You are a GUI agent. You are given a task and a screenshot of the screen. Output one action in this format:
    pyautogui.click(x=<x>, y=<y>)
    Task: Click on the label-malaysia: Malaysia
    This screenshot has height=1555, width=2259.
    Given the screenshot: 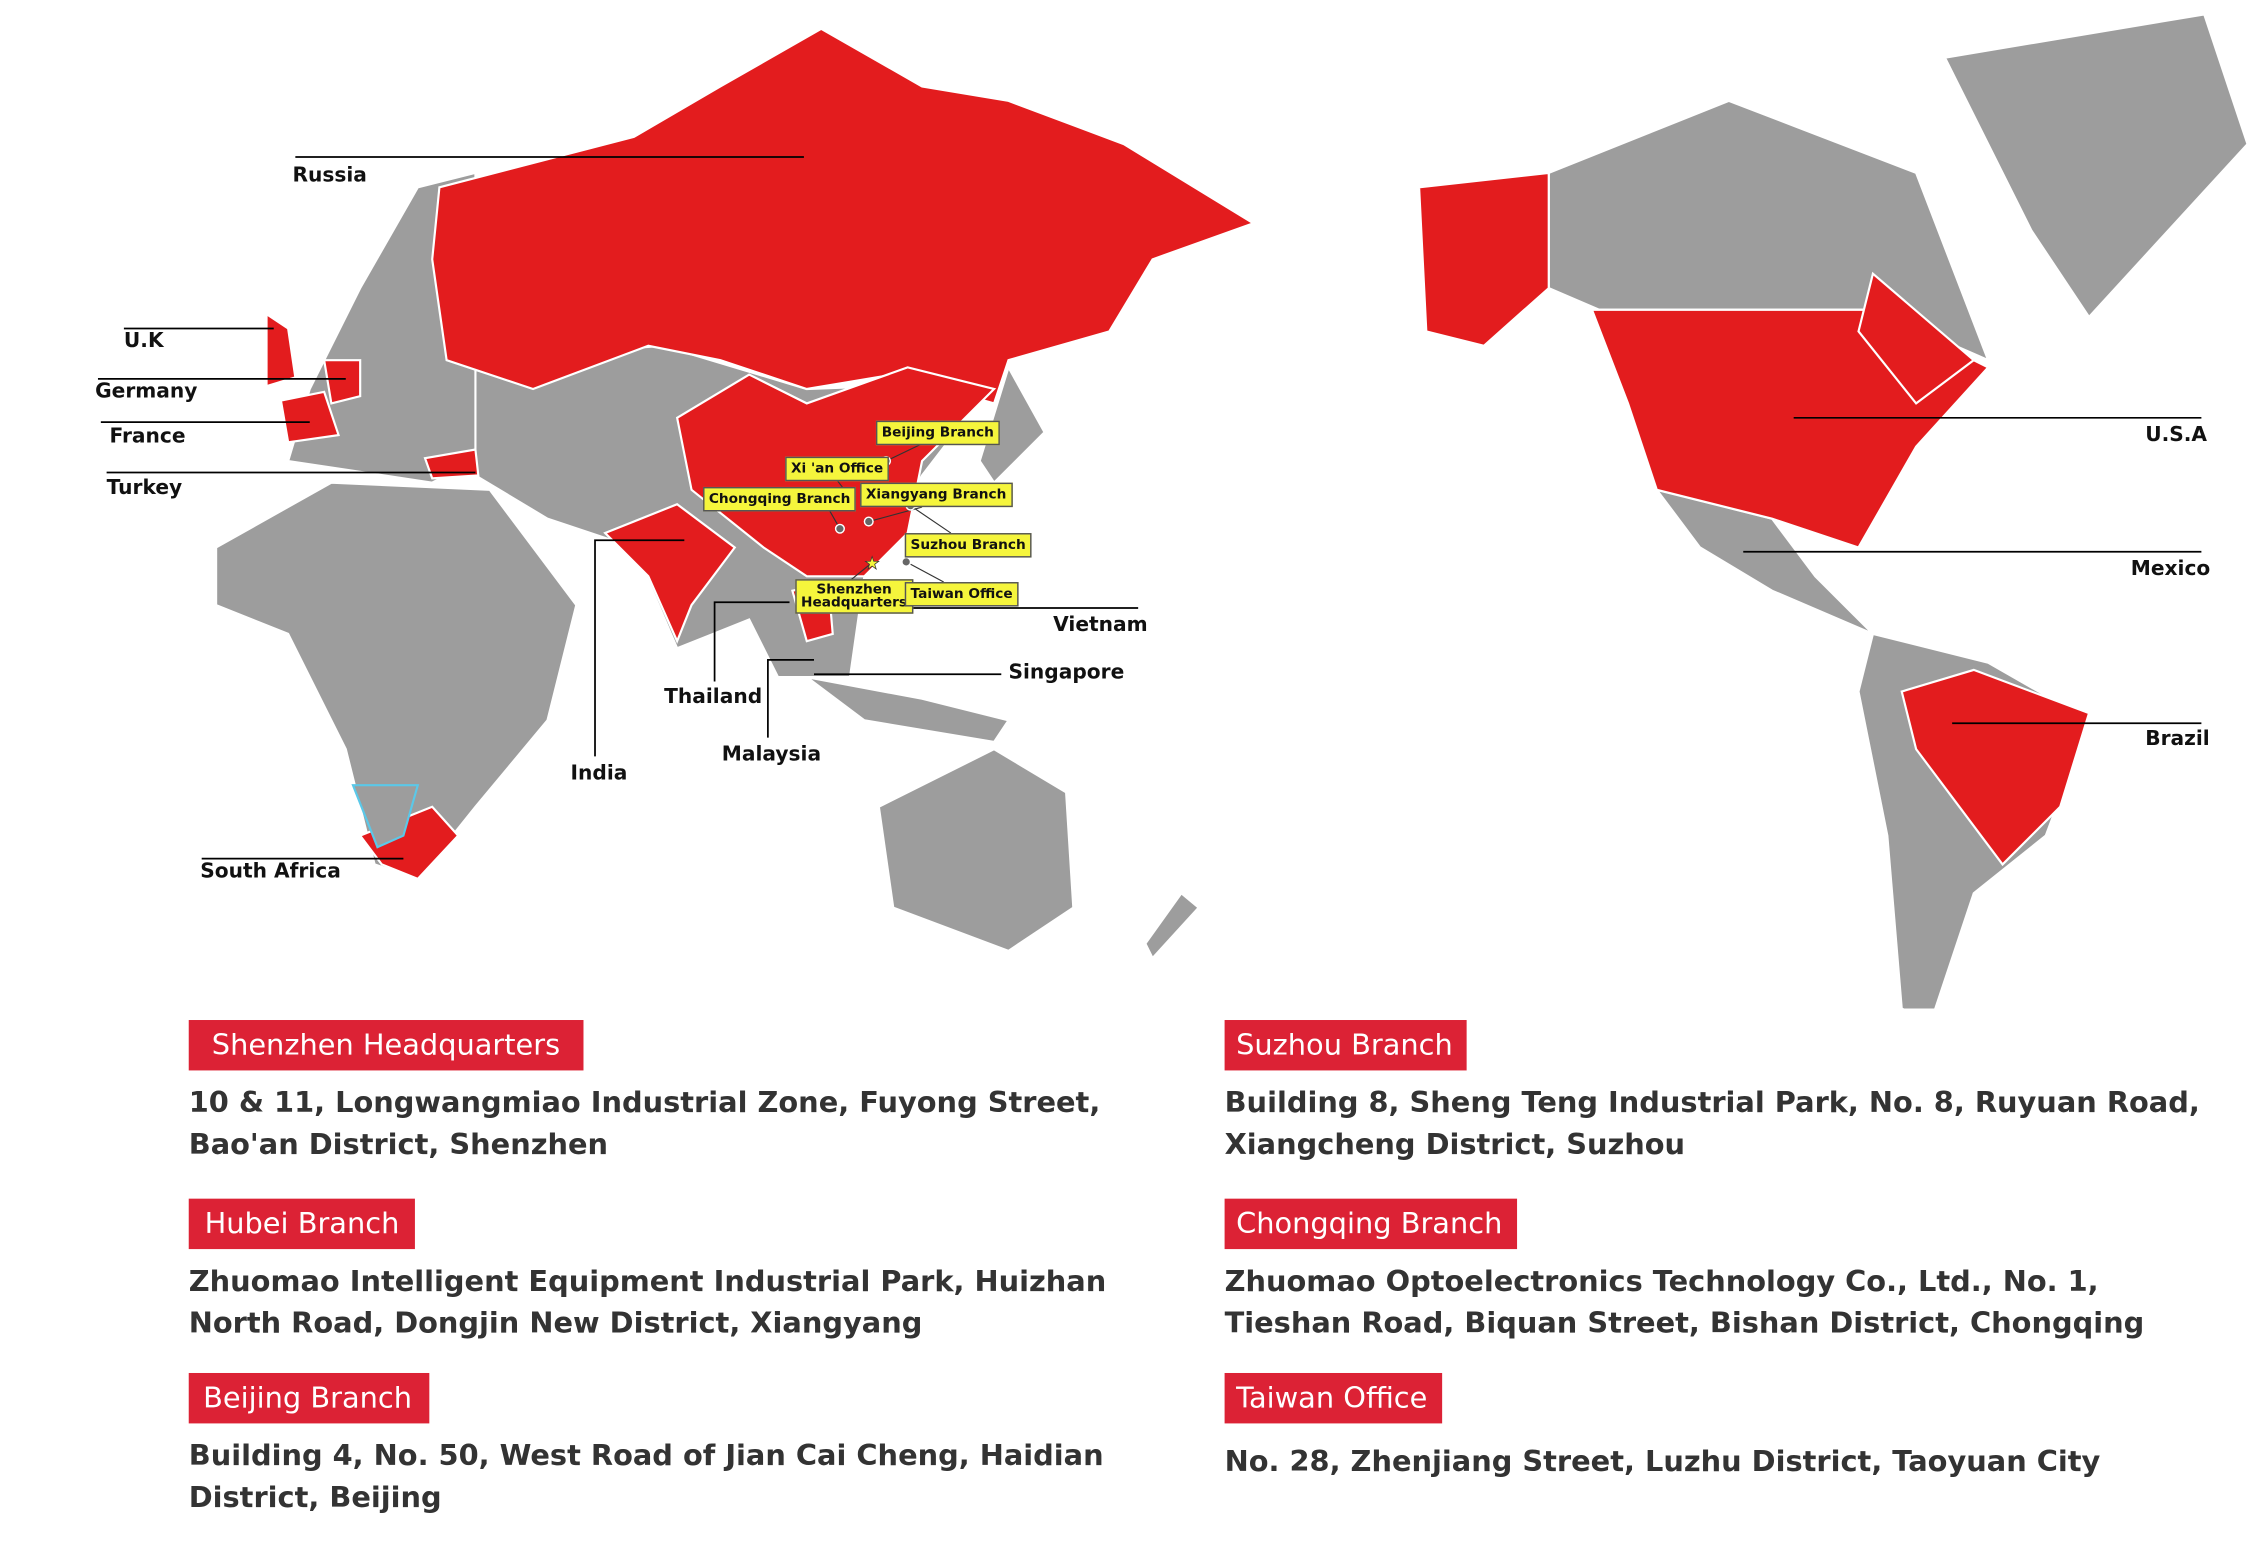 What is the action you would take?
    pyautogui.click(x=771, y=755)
    